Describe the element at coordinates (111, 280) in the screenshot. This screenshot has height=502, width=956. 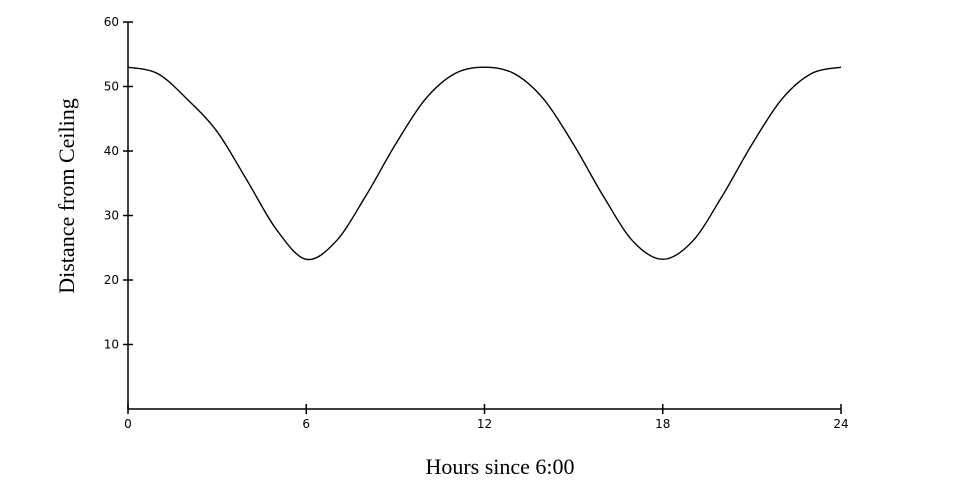
I see `y-tick-label: 20` at that location.